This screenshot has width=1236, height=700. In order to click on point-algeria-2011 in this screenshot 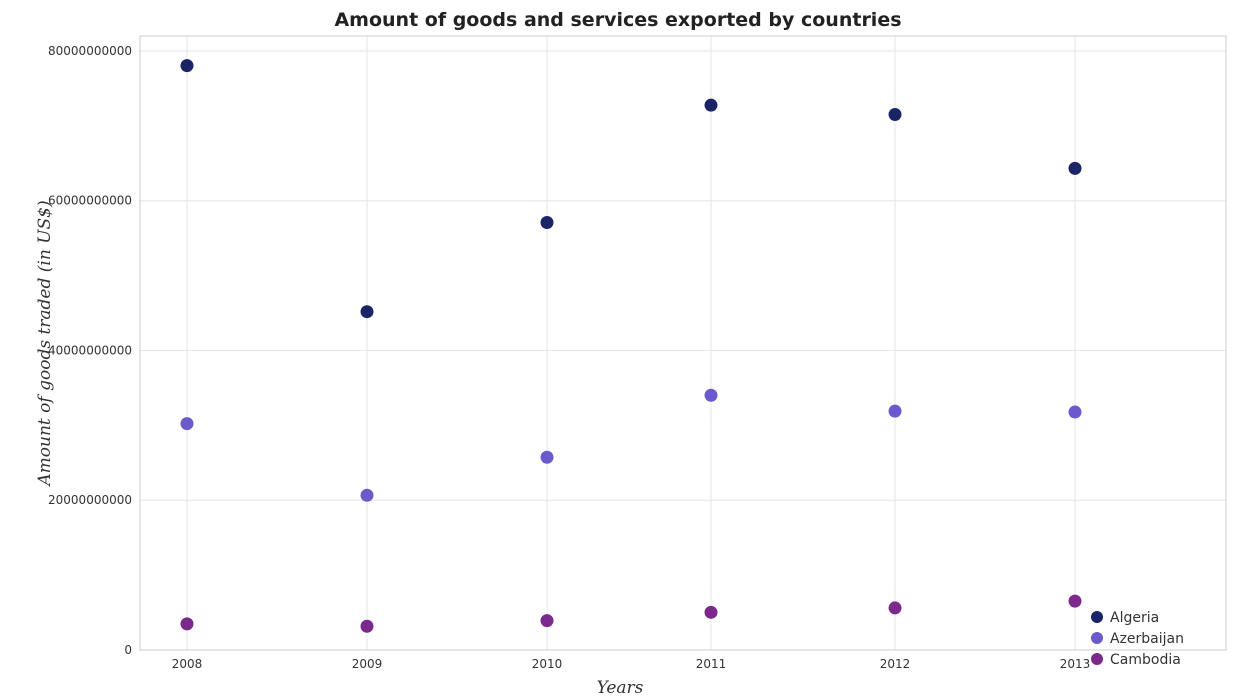, I will do `click(711, 105)`.